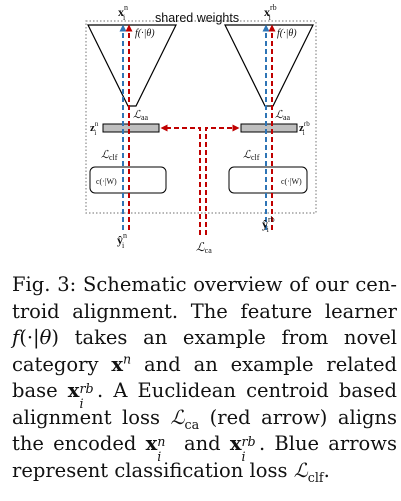  I want to click on right-classifier-box, so click(268, 180).